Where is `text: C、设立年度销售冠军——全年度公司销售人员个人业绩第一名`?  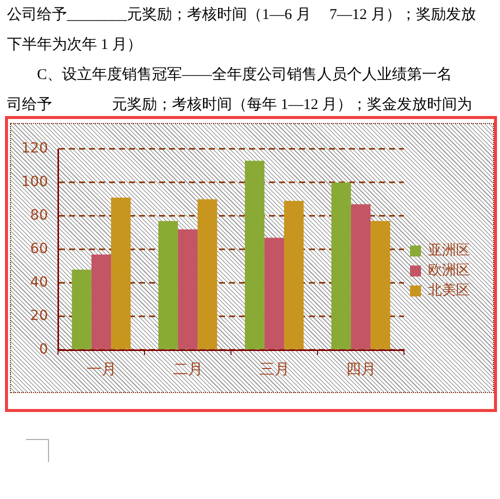
text: C、设立年度销售冠军——全年度公司销售人员个人业绩第一名 is located at coordinates (244, 75).